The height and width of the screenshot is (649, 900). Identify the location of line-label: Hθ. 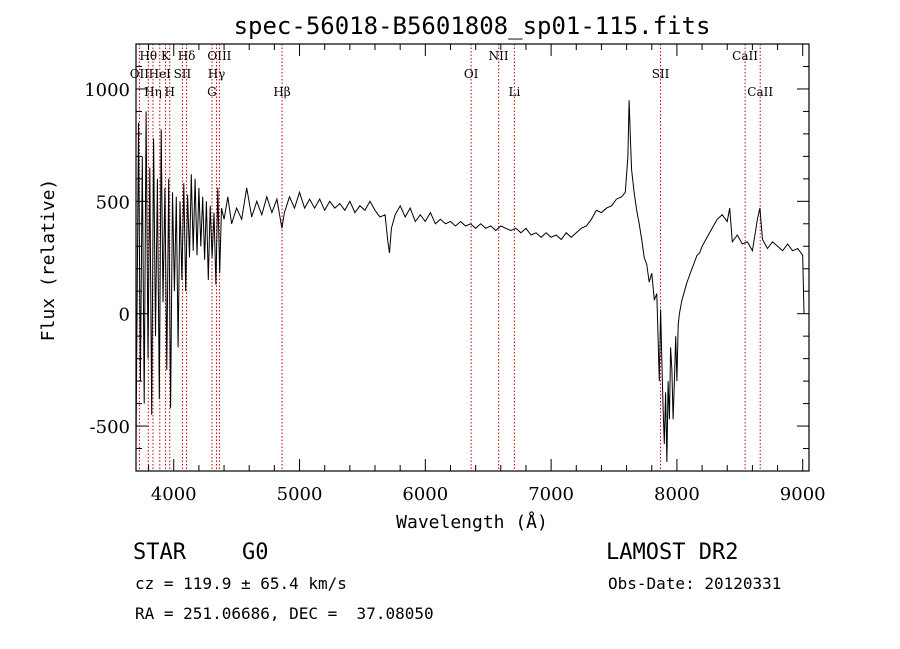
(148, 56).